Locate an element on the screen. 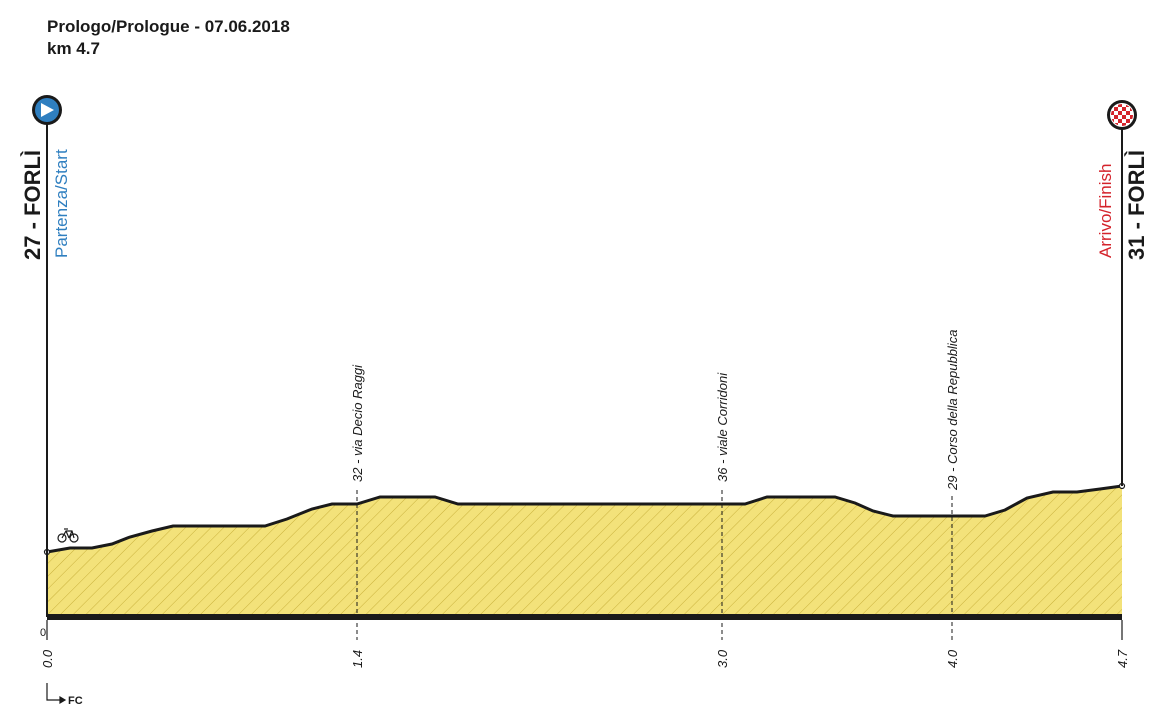 The height and width of the screenshot is (720, 1162). page-title: Prologo/Prologue - 07.06.2018 is located at coordinates (168, 26).